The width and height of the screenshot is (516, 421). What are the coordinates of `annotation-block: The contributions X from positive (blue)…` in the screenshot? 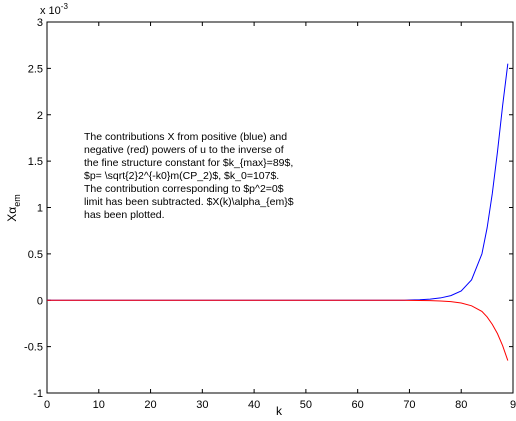 It's located at (189, 176).